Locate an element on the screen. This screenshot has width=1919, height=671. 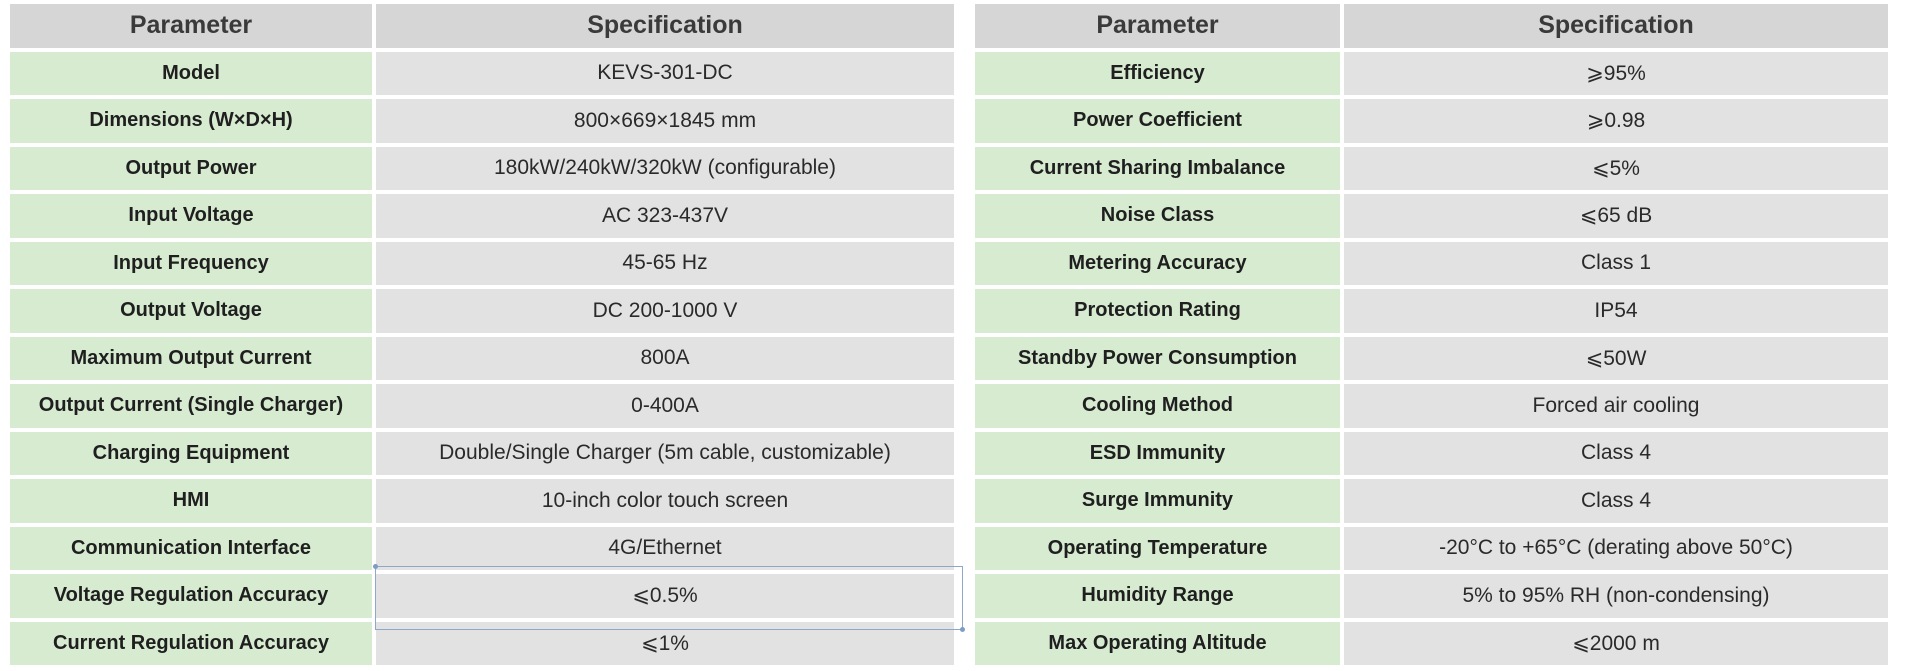
parameter-cell: Communication Interface is located at coordinates (191, 548).